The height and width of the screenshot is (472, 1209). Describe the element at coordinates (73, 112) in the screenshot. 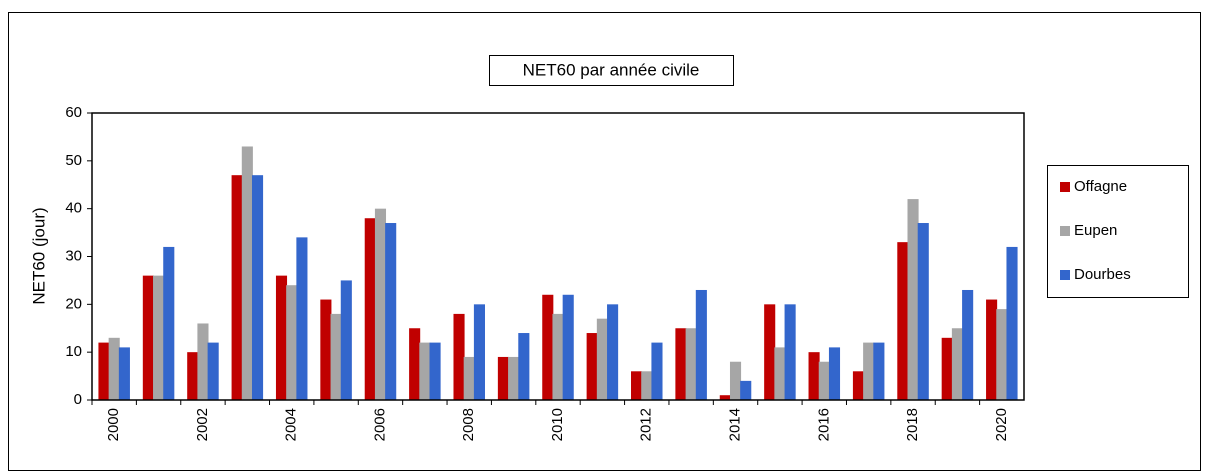

I see `y-tick-label: 60` at that location.